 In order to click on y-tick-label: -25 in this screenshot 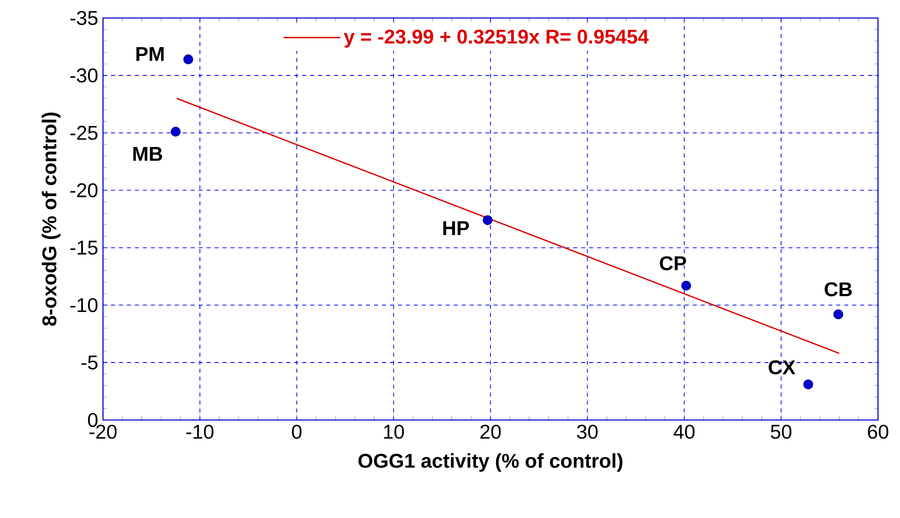, I will do `click(84, 133)`.